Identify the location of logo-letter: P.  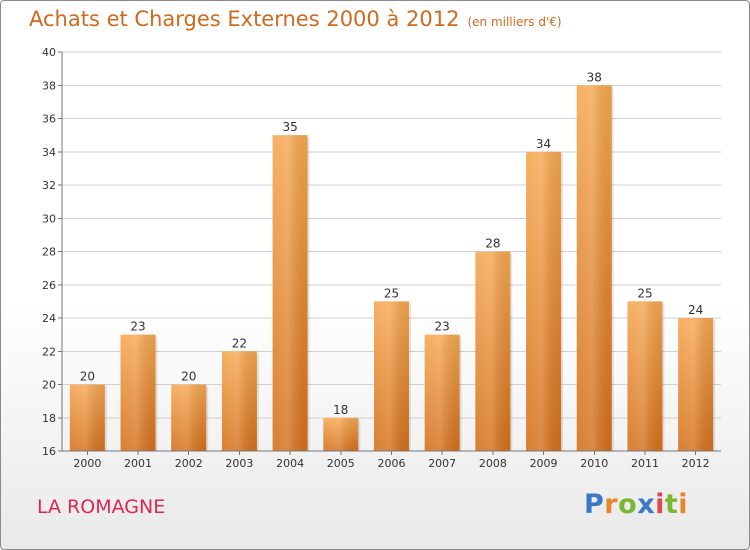
(594, 504).